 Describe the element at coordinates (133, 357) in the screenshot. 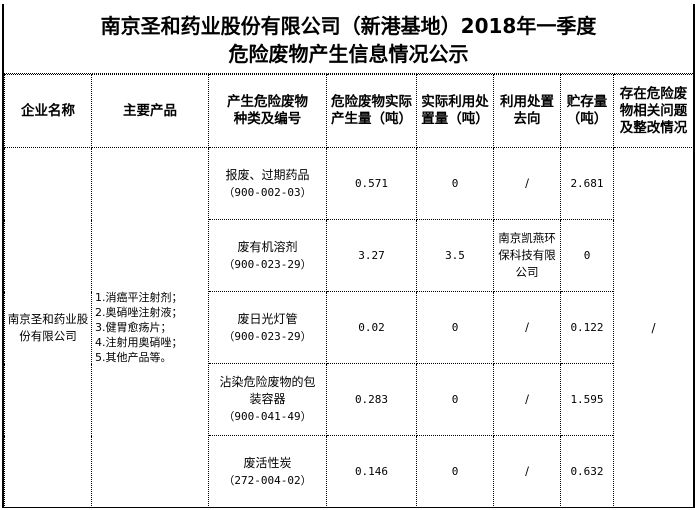

I see `product-item: 5.其他产品等。` at that location.